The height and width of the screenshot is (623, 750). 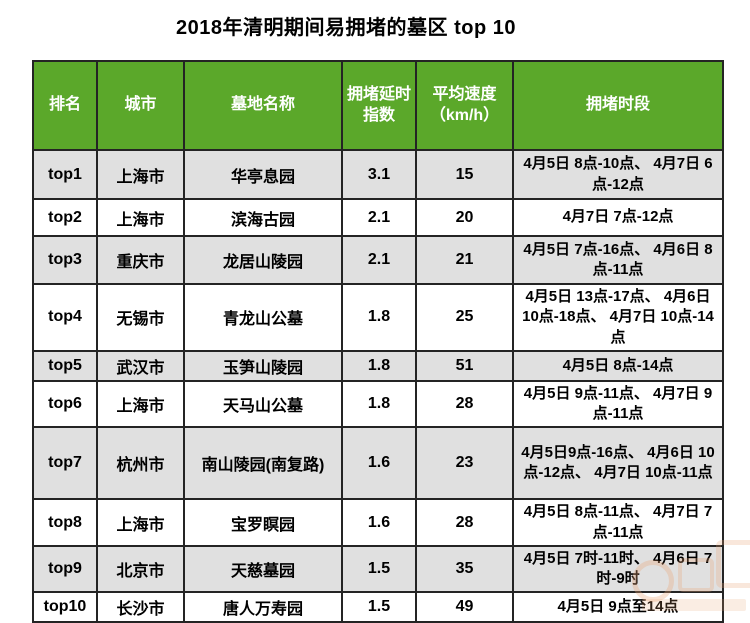 I want to click on cemetery-cell: 青龙山公墓, so click(x=263, y=317).